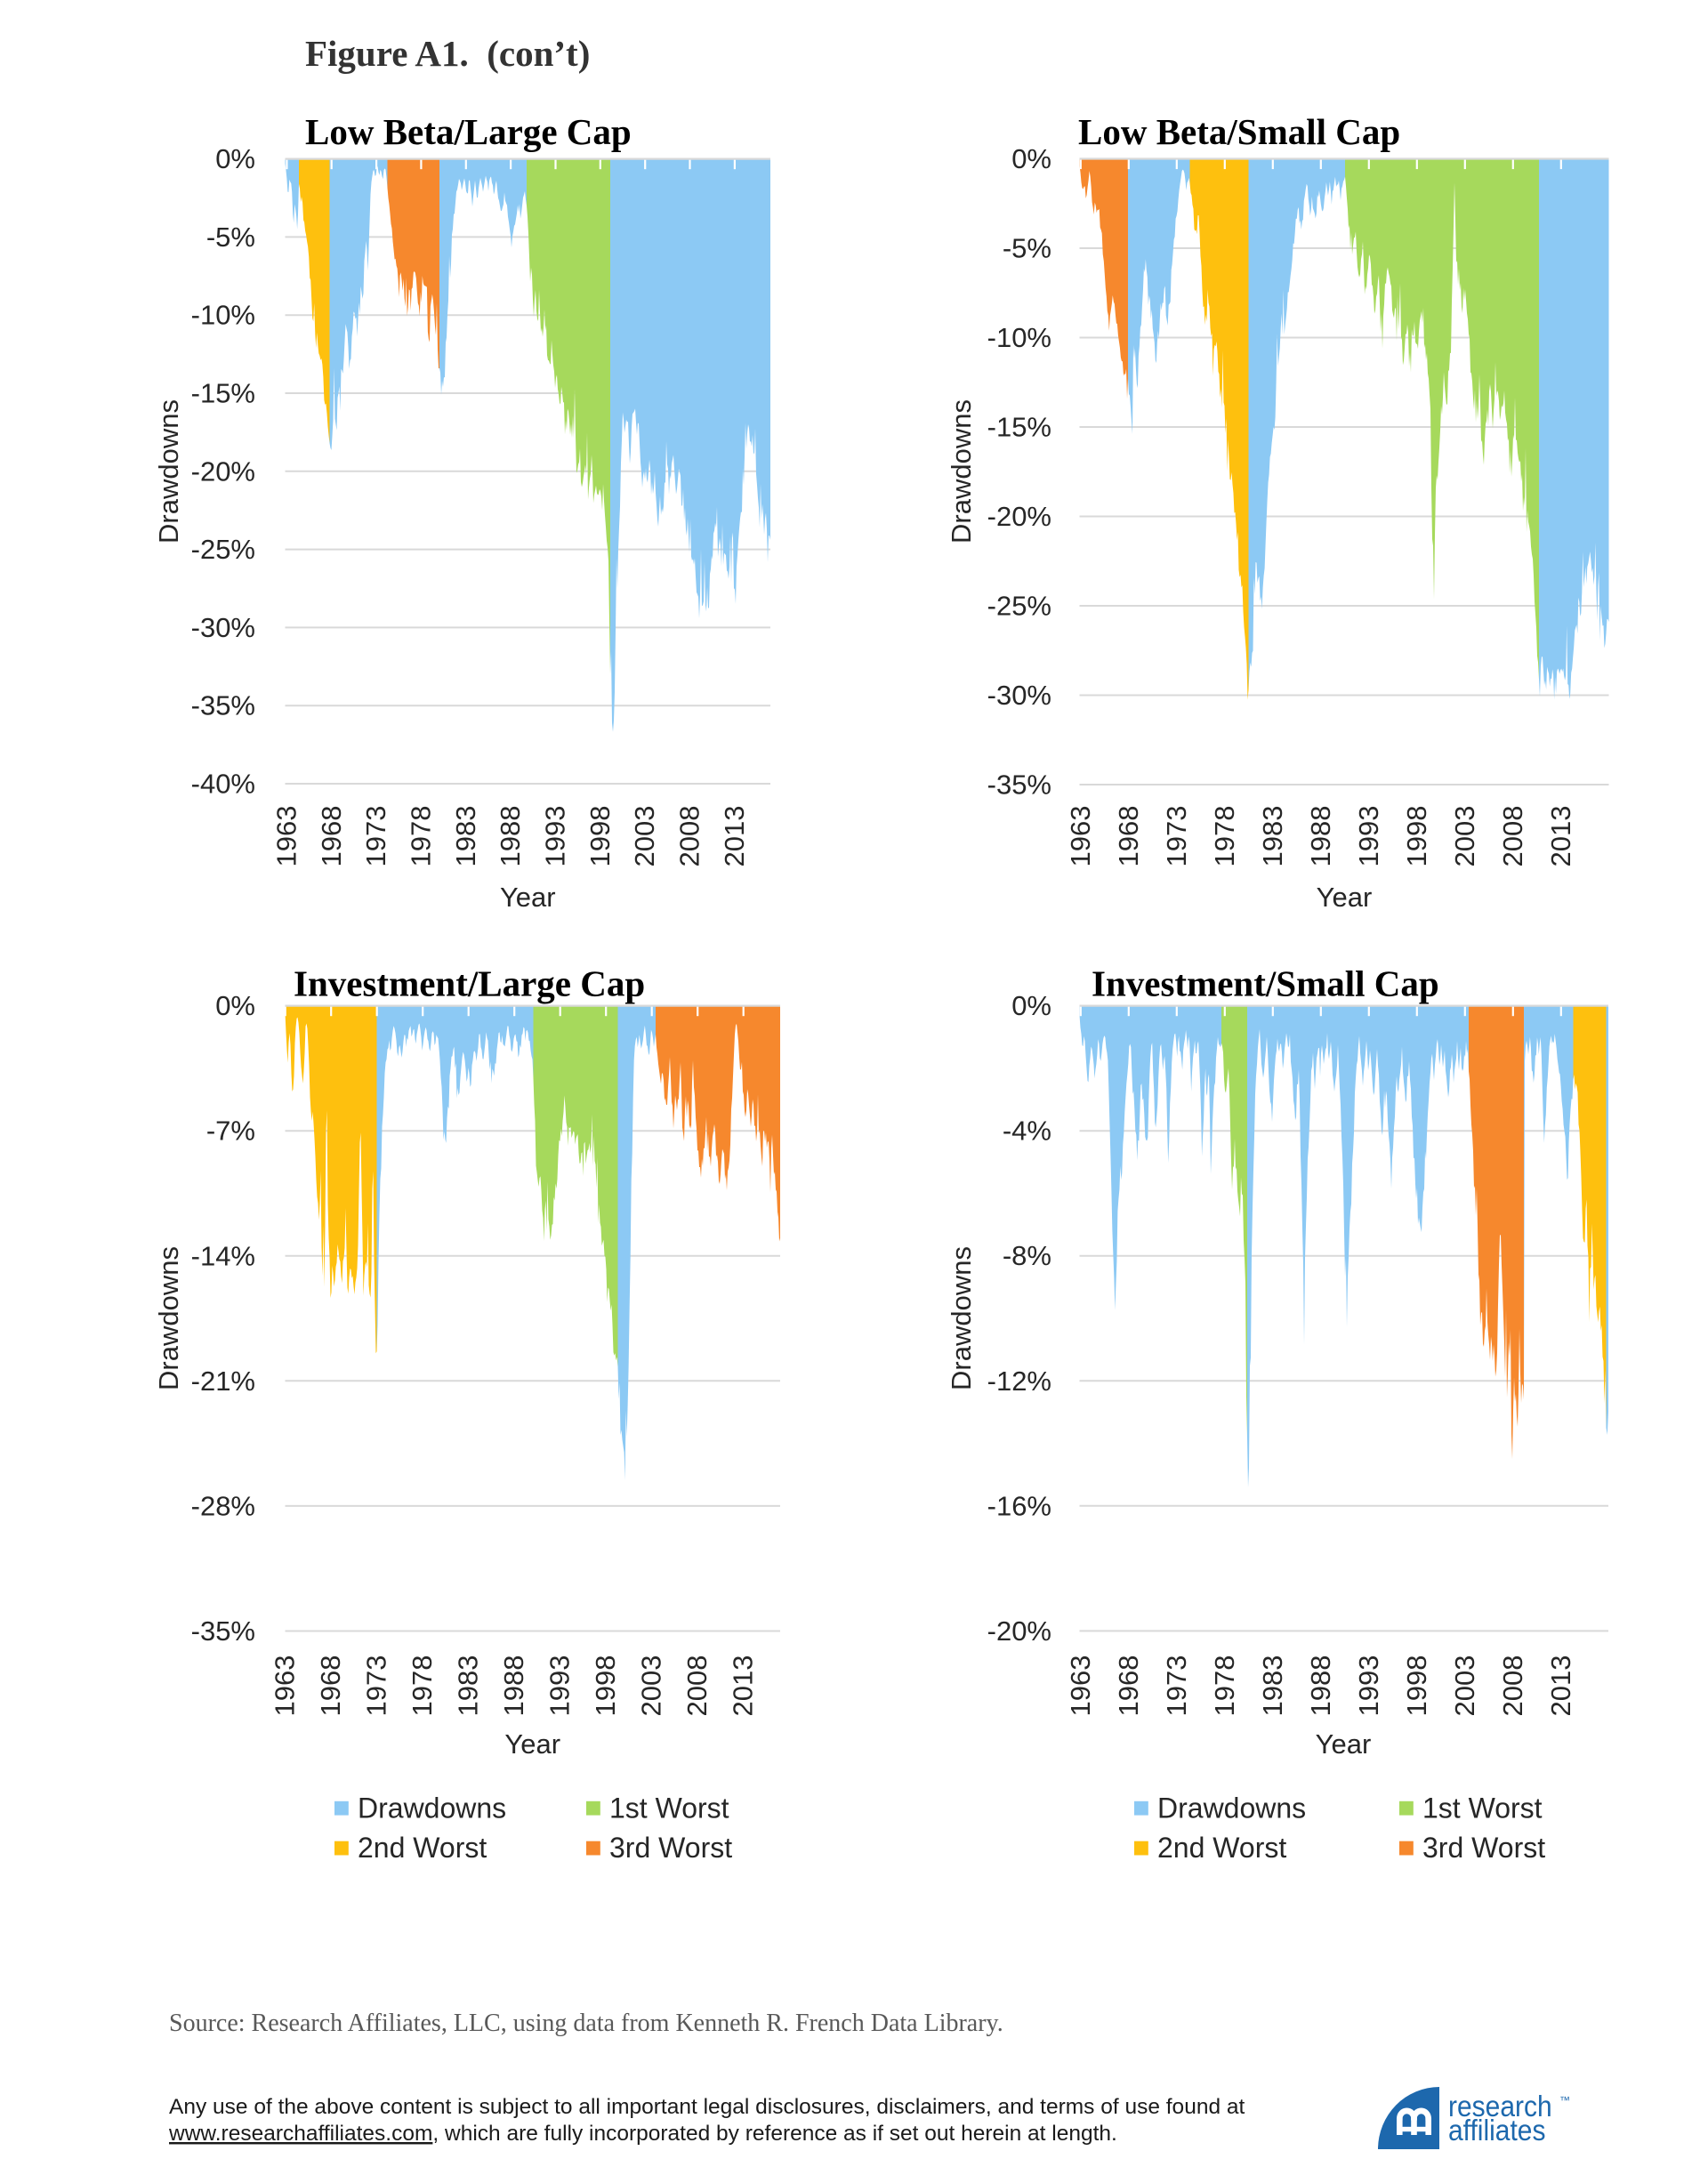 The height and width of the screenshot is (2175, 1708). What do you see at coordinates (1027, 1255) in the screenshot?
I see `svg-text: -8%` at bounding box center [1027, 1255].